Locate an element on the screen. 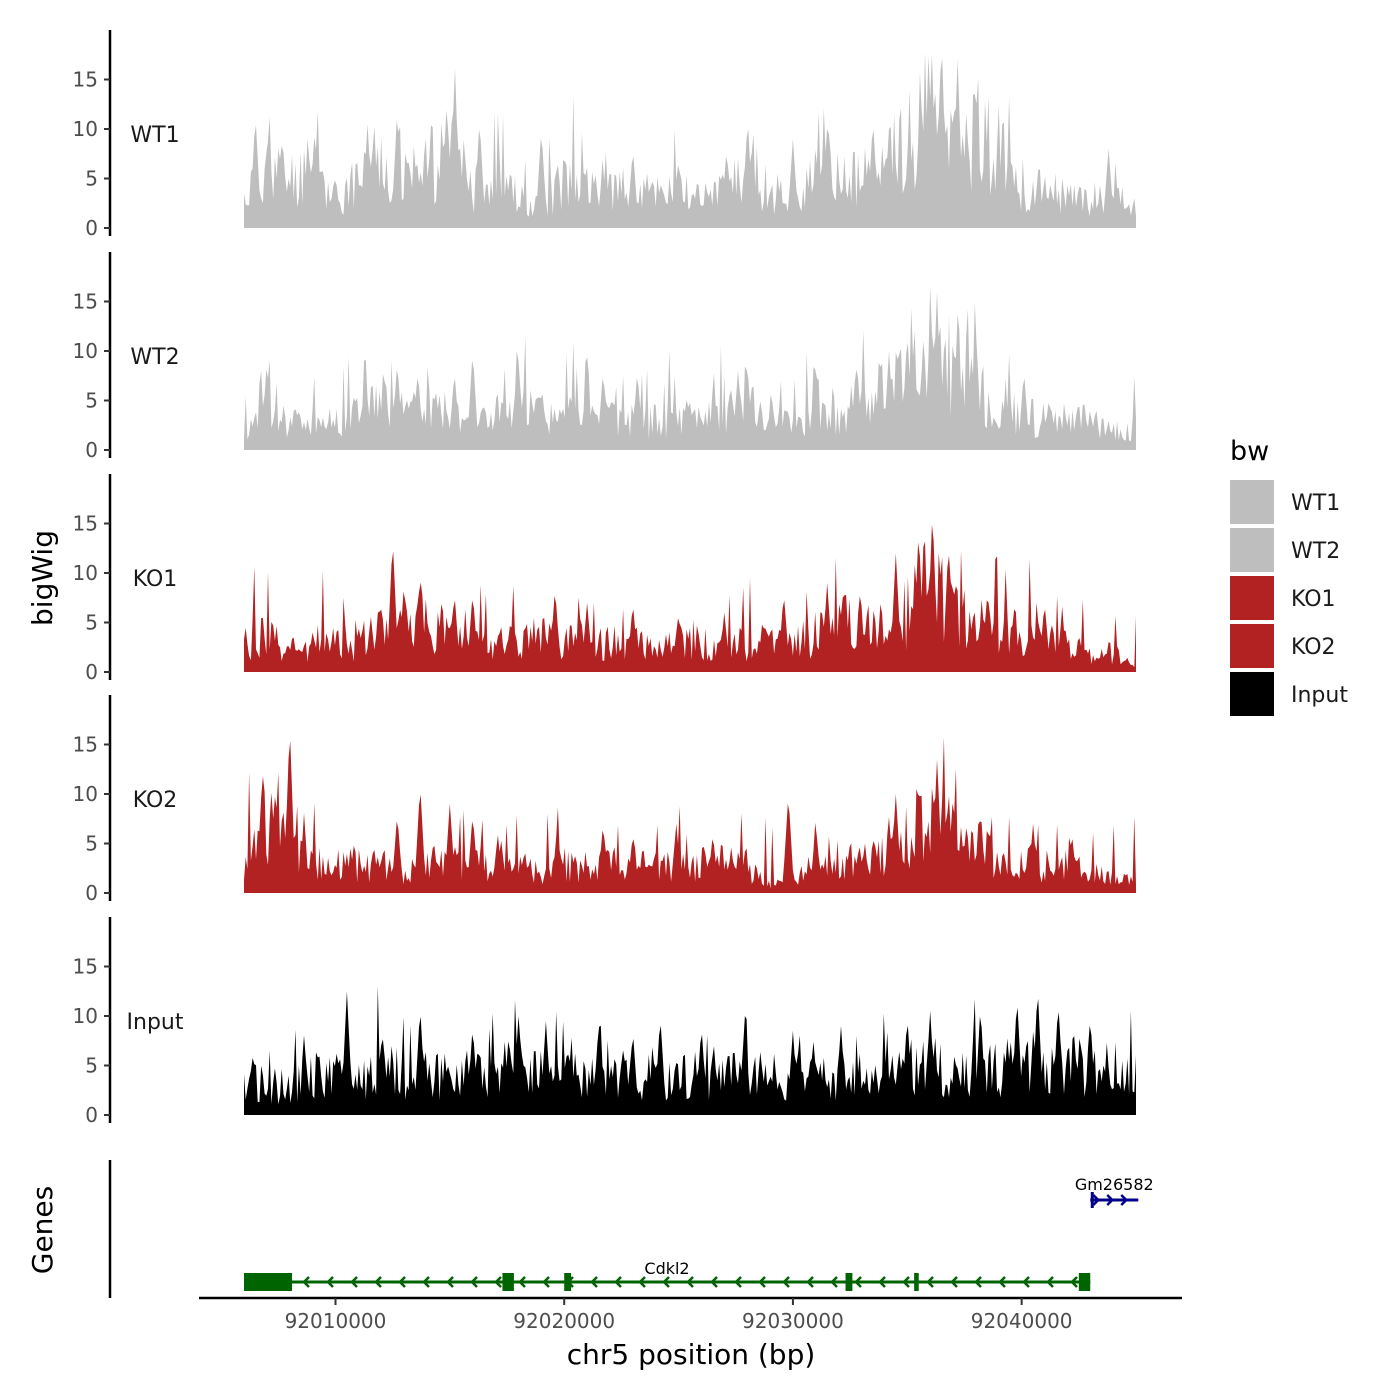 The width and height of the screenshot is (1400, 1400). genes-axis-title: Genes is located at coordinates (42, 1230).